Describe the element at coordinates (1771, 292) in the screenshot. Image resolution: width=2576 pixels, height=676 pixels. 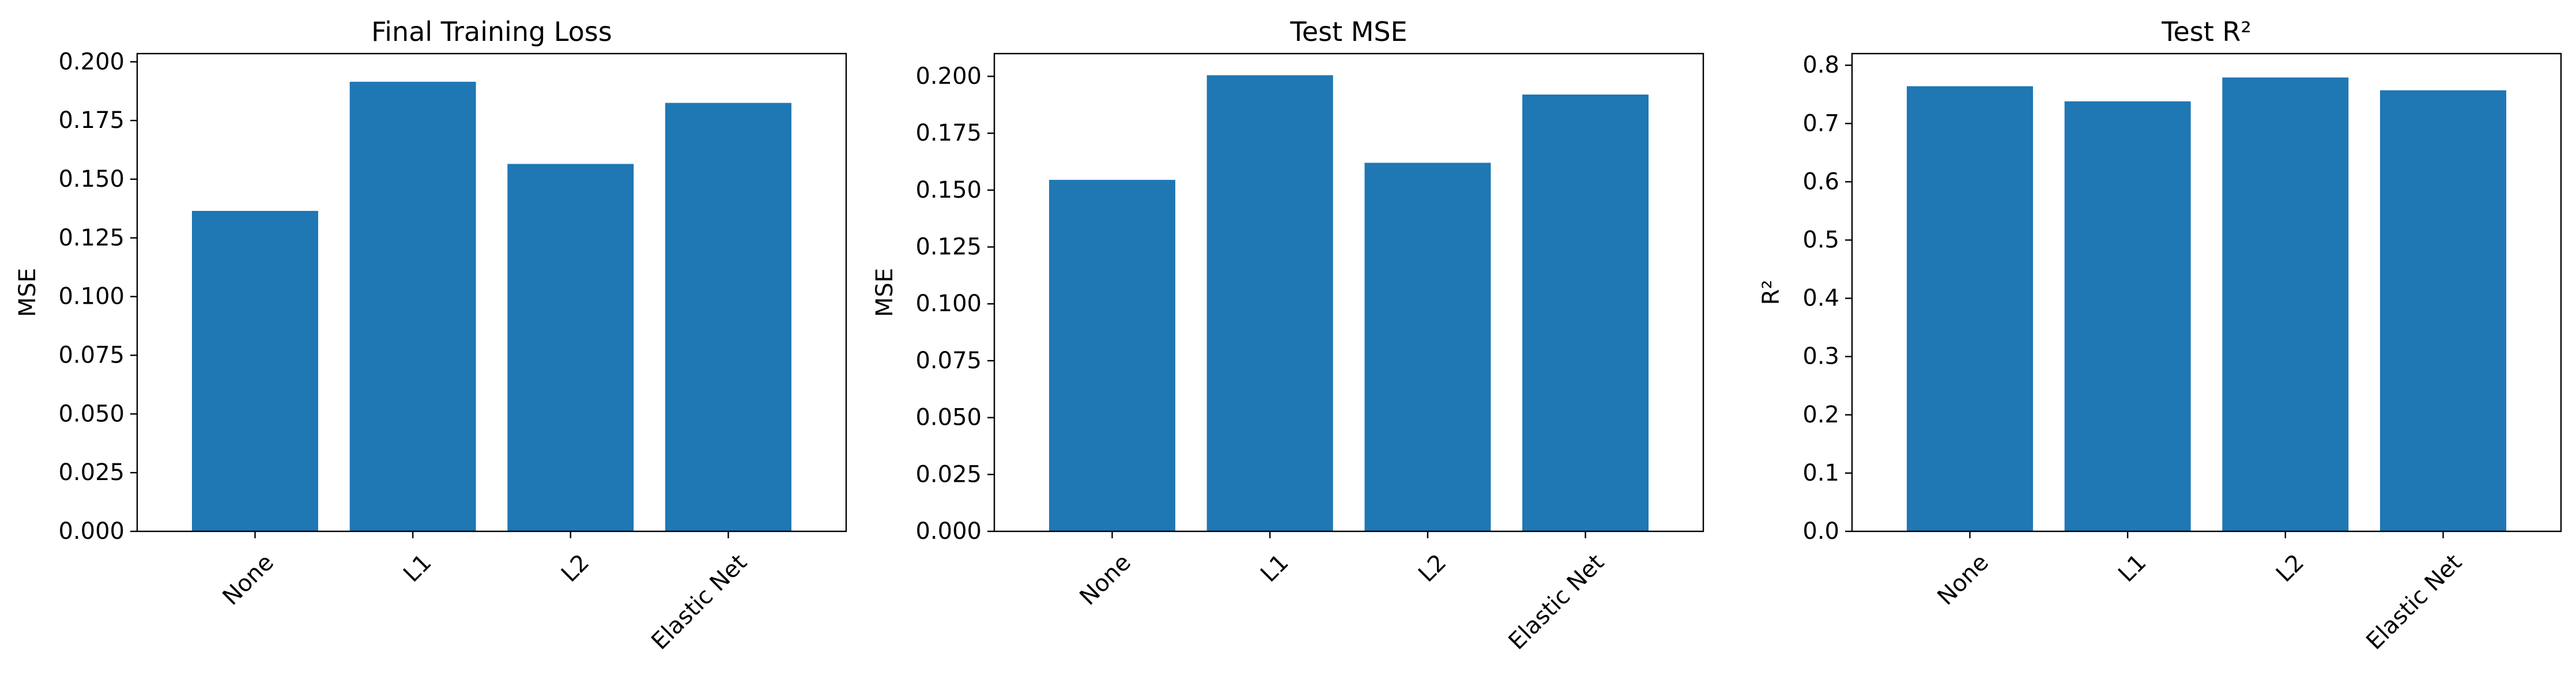
I see `y-axis-label: R²` at that location.